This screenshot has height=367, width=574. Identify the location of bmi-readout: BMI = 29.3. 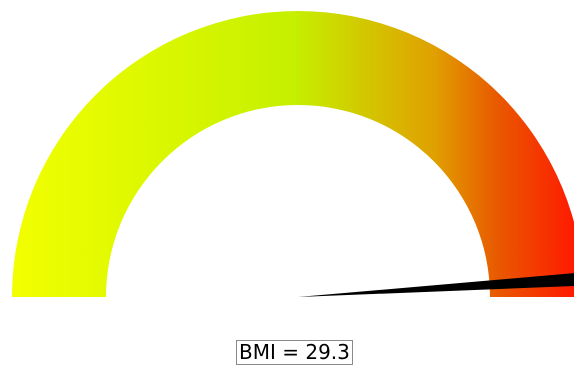
(294, 352).